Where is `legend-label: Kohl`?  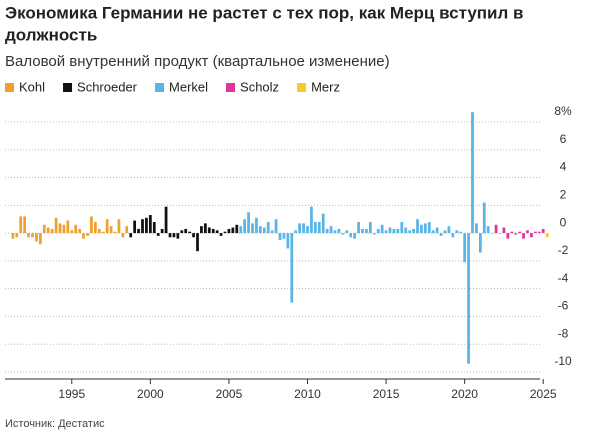 legend-label: Kohl is located at coordinates (32, 86).